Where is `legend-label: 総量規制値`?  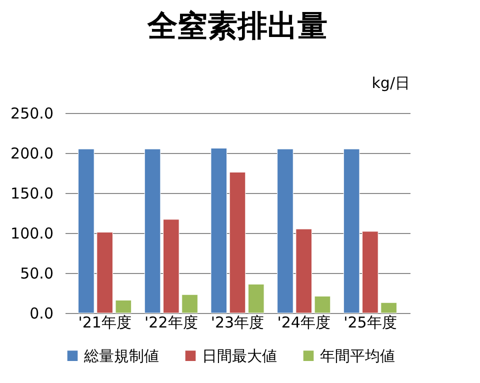
legend-label: 総量規制値 is located at coordinates (121, 355).